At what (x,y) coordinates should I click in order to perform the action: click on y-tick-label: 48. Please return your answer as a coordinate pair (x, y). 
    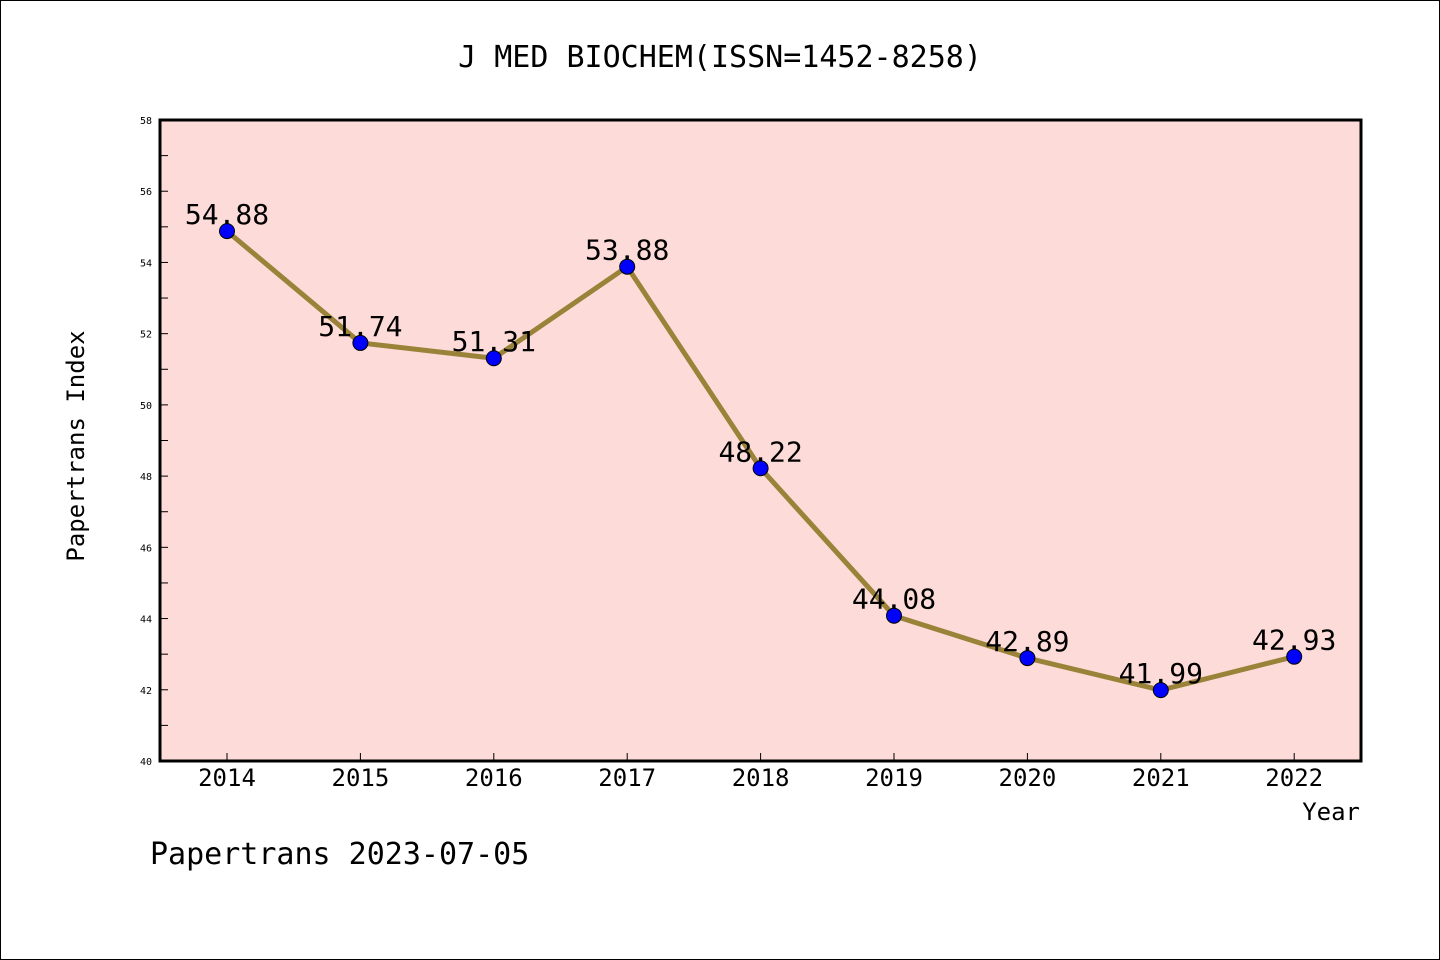
    Looking at the image, I should click on (146, 477).